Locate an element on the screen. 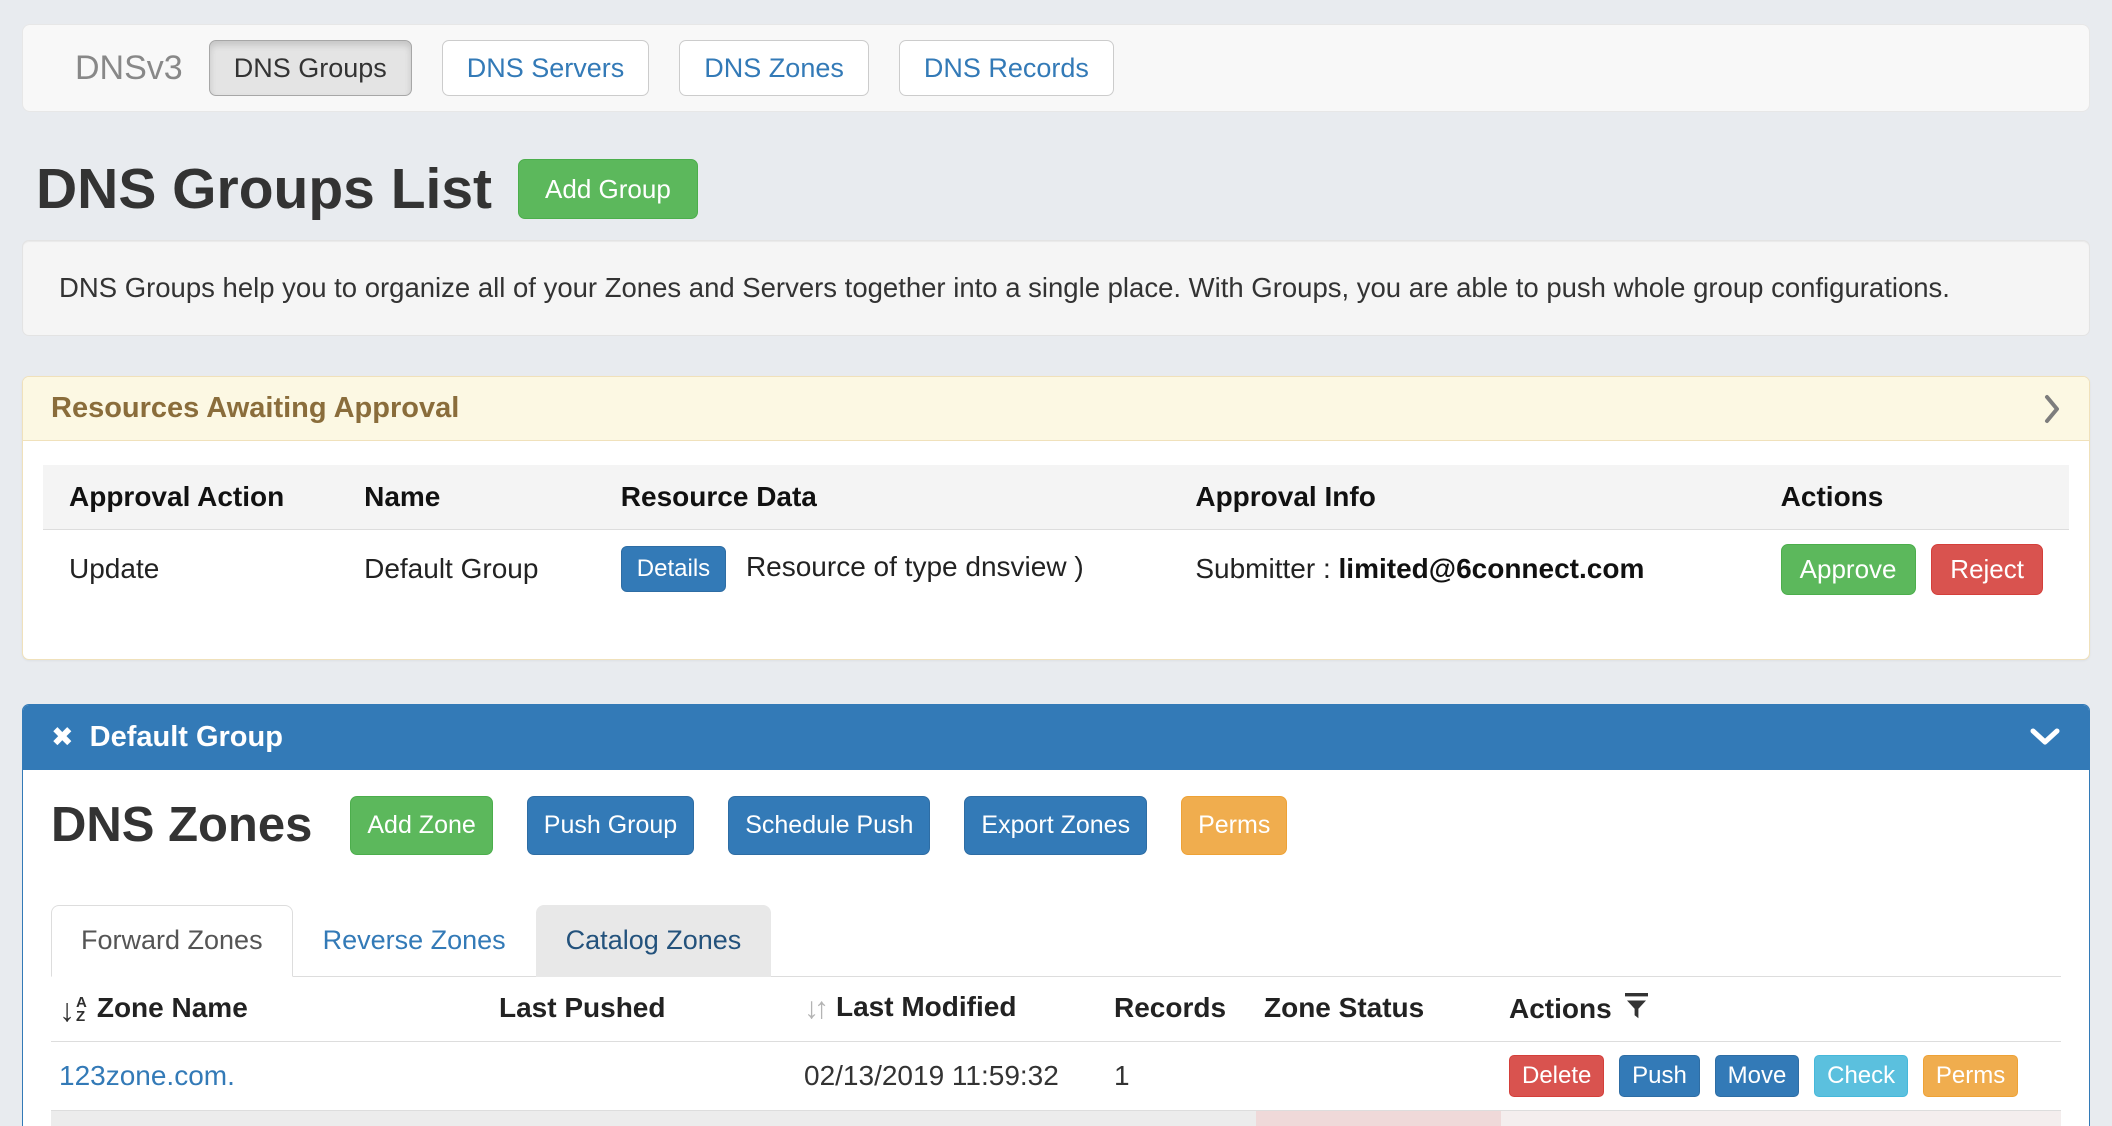 The height and width of the screenshot is (1126, 2112). col-records: Records is located at coordinates (1181, 1009).